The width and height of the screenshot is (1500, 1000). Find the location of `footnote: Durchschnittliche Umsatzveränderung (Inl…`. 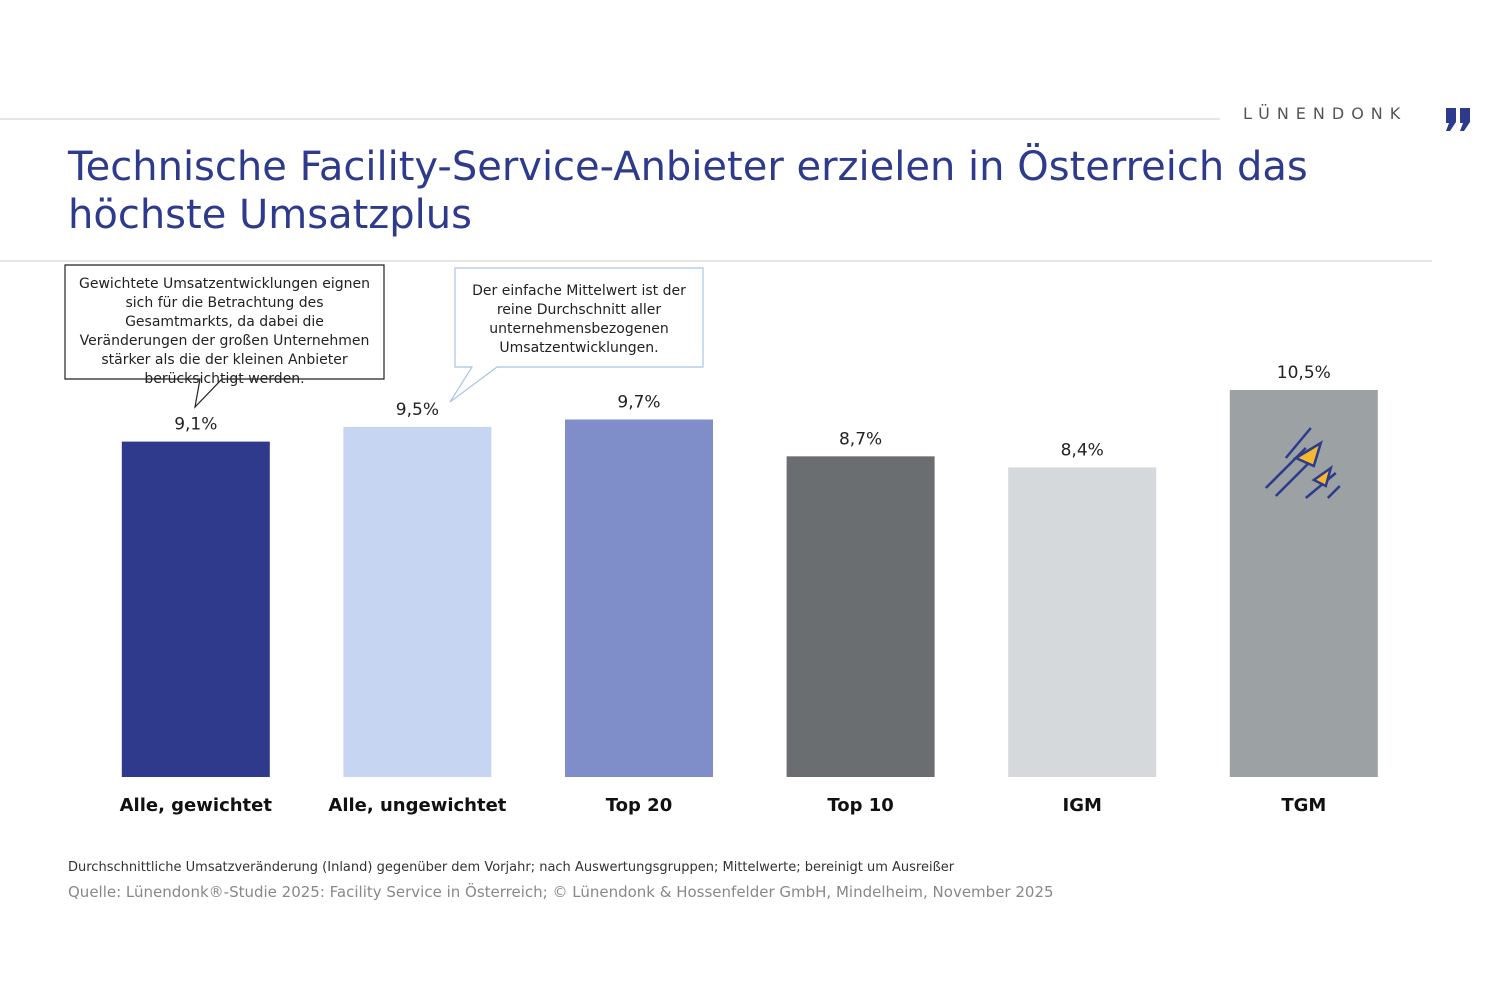

footnote: Durchschnittliche Umsatzveränderung (Inl… is located at coordinates (511, 867).